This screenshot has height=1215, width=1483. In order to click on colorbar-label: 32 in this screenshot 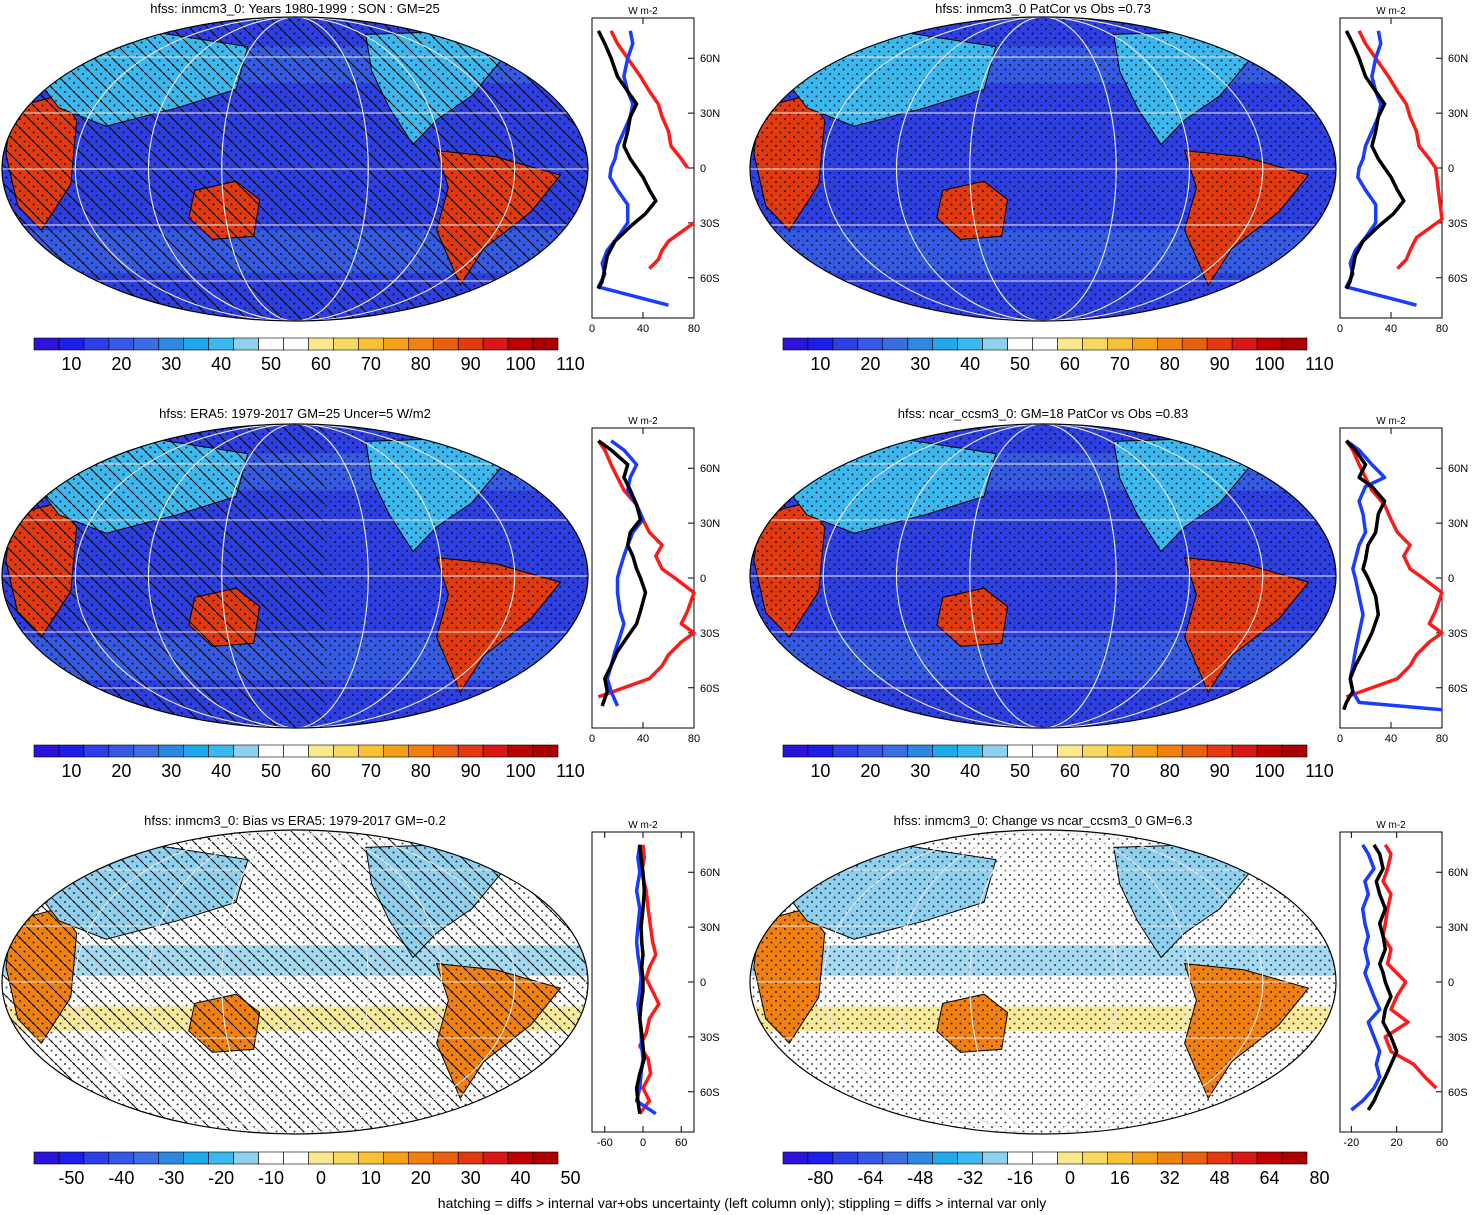, I will do `click(1170, 1178)`.